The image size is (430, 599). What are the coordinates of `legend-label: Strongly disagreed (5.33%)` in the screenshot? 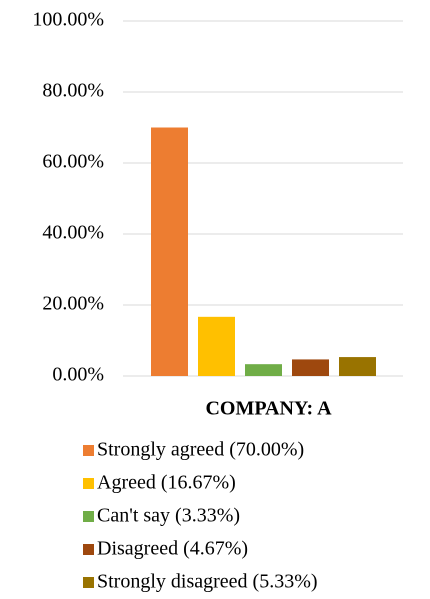 It's located at (207, 582).